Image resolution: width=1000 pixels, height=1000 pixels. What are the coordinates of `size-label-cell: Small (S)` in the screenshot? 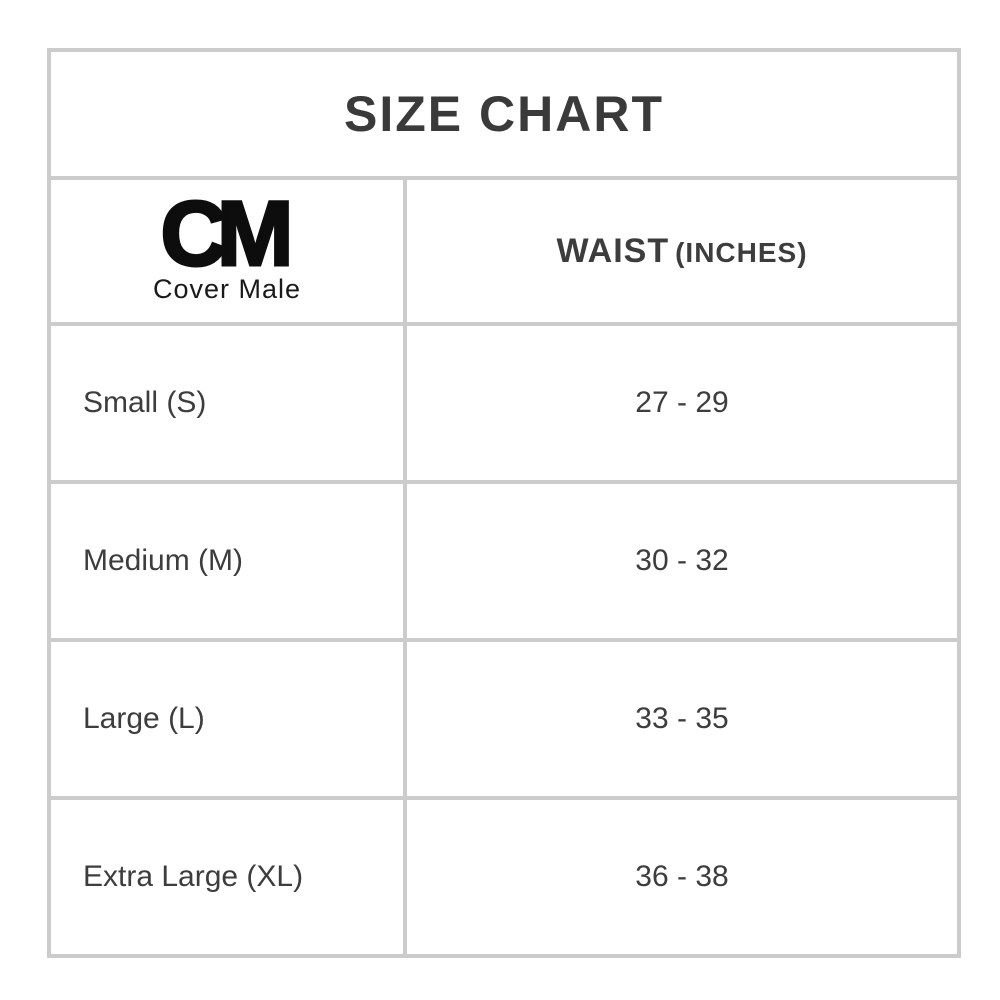 It's located at (227, 403).